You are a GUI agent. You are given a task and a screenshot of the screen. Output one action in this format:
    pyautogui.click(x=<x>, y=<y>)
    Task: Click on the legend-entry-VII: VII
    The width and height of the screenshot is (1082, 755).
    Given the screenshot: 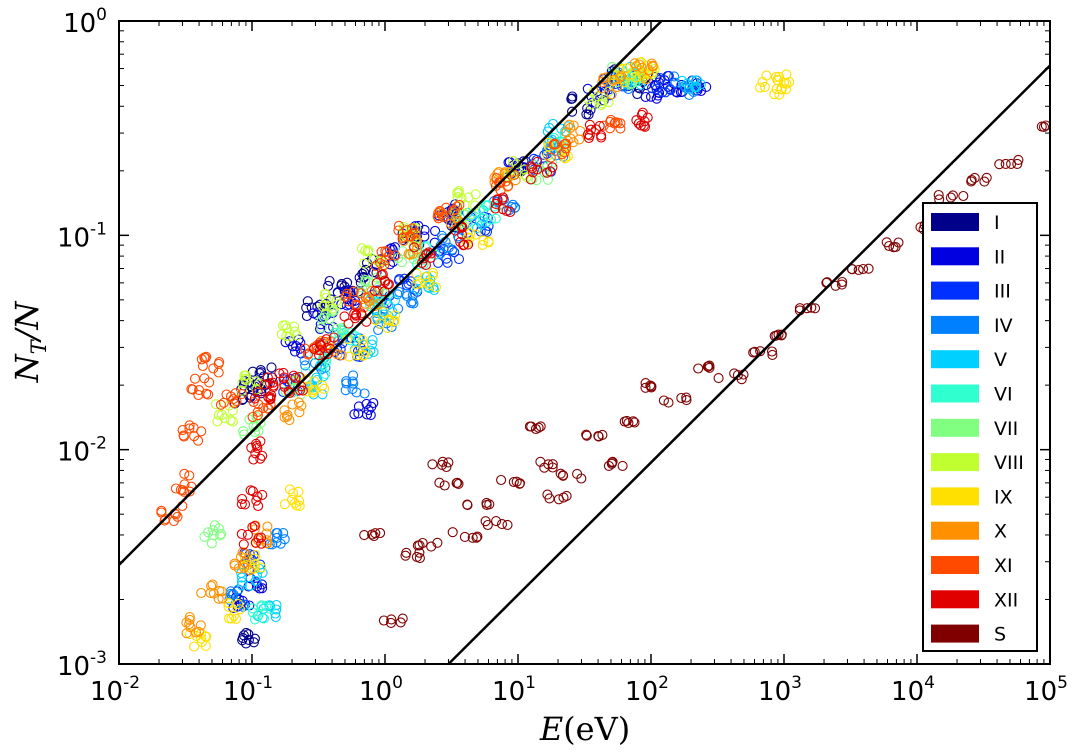 What is the action you would take?
    pyautogui.click(x=974, y=429)
    